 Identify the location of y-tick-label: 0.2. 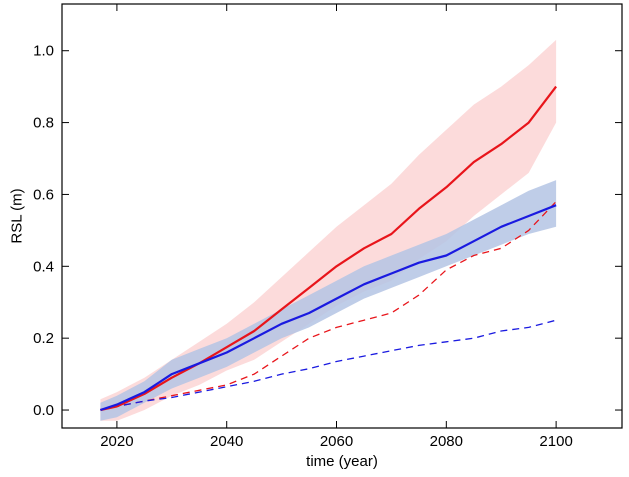
(43, 338).